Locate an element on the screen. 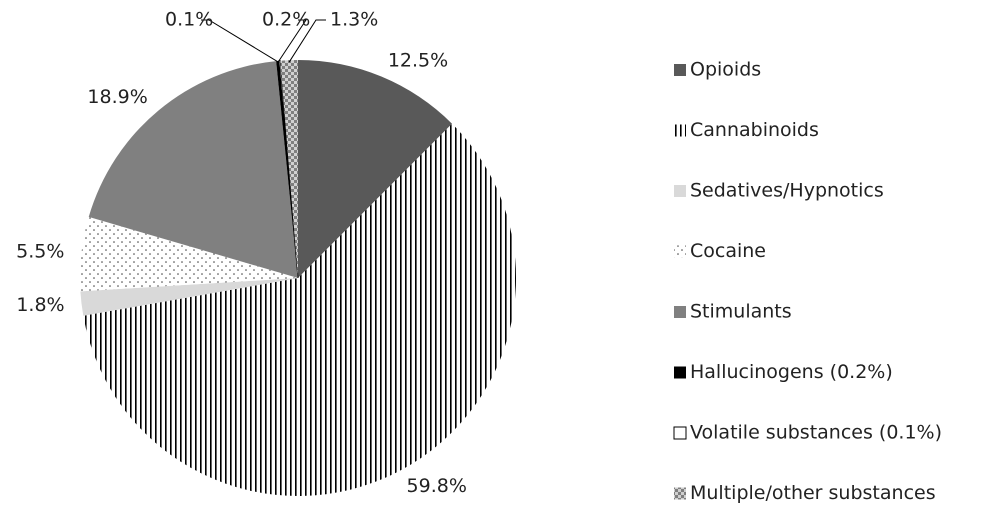 The width and height of the screenshot is (994, 513). data-label: 59.8% is located at coordinates (437, 486).